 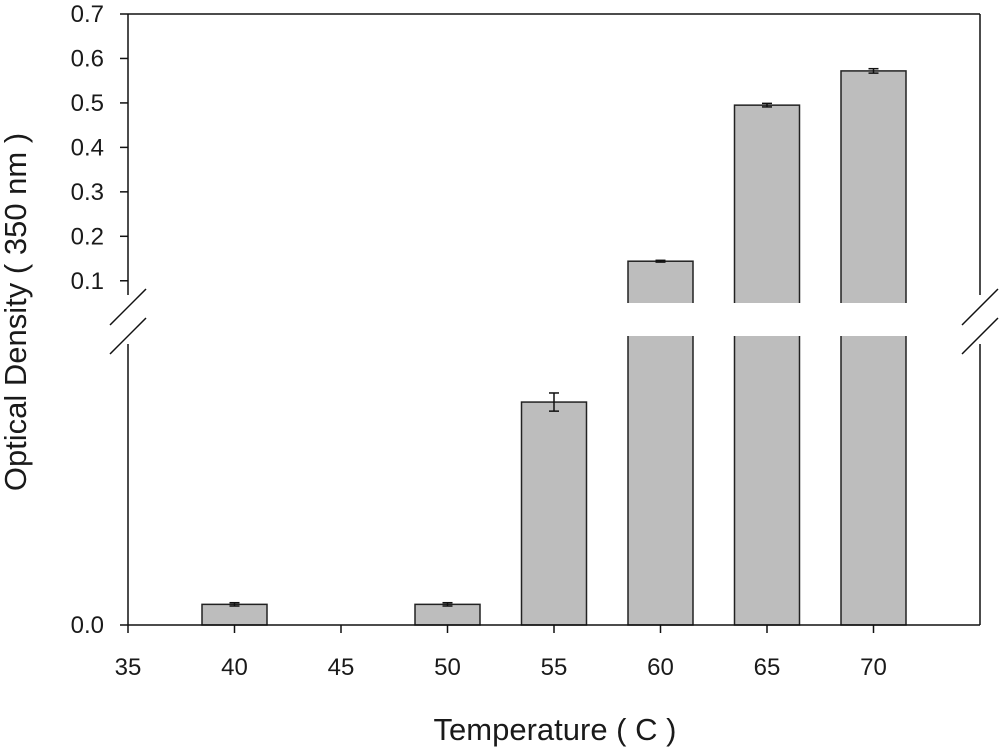 I want to click on x-tick-label-40: 40, so click(x=234, y=667).